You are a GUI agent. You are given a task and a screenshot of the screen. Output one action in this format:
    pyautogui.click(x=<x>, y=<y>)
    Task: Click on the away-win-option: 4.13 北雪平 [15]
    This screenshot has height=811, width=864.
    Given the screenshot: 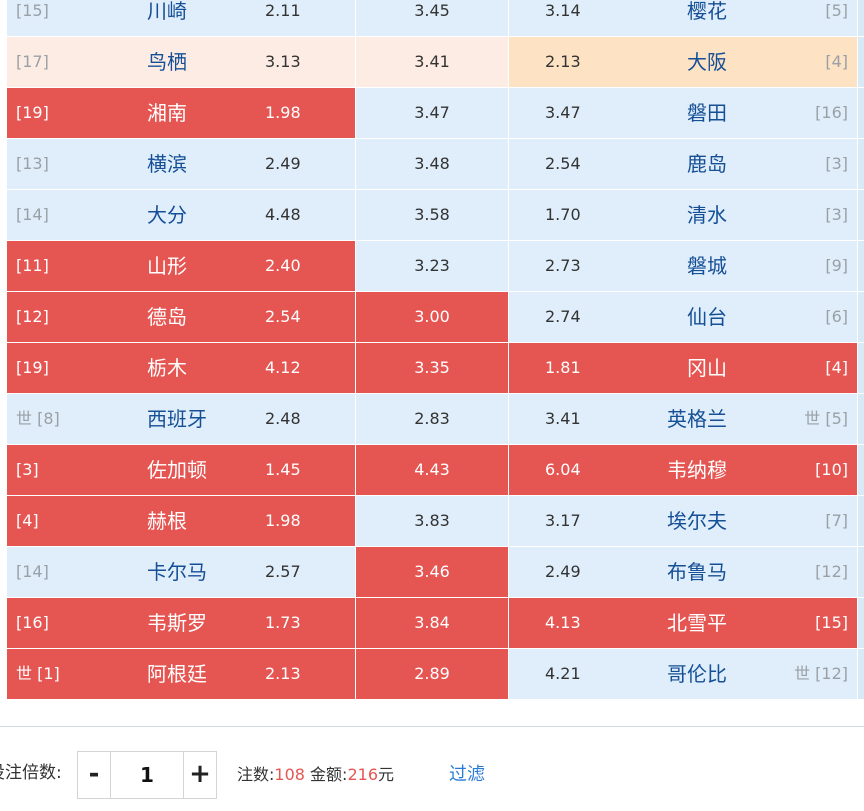 What is the action you would take?
    pyautogui.click(x=683, y=623)
    